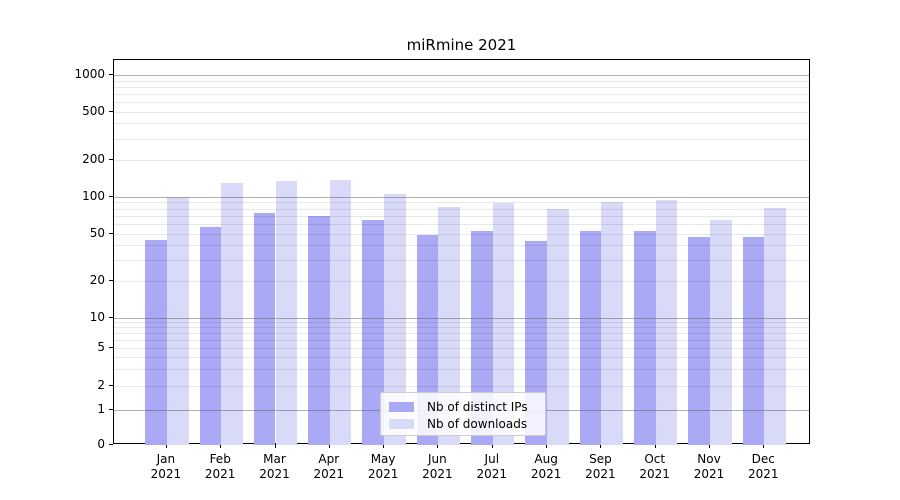  Describe the element at coordinates (383, 459) in the screenshot. I see `x-tick-month: May` at that location.